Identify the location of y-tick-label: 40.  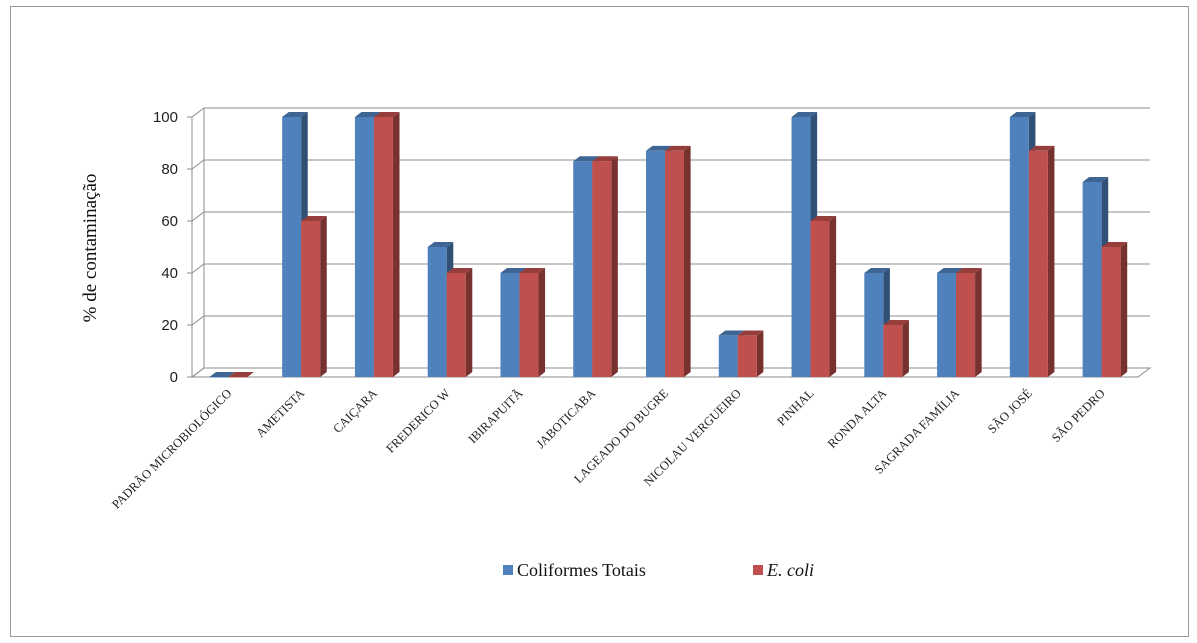
(169, 273).